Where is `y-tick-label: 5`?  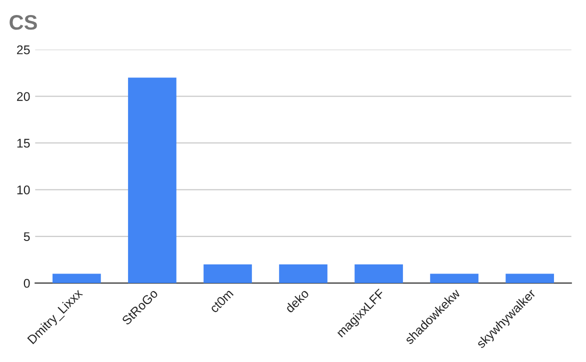
y-tick-label: 5 is located at coordinates (27, 237).